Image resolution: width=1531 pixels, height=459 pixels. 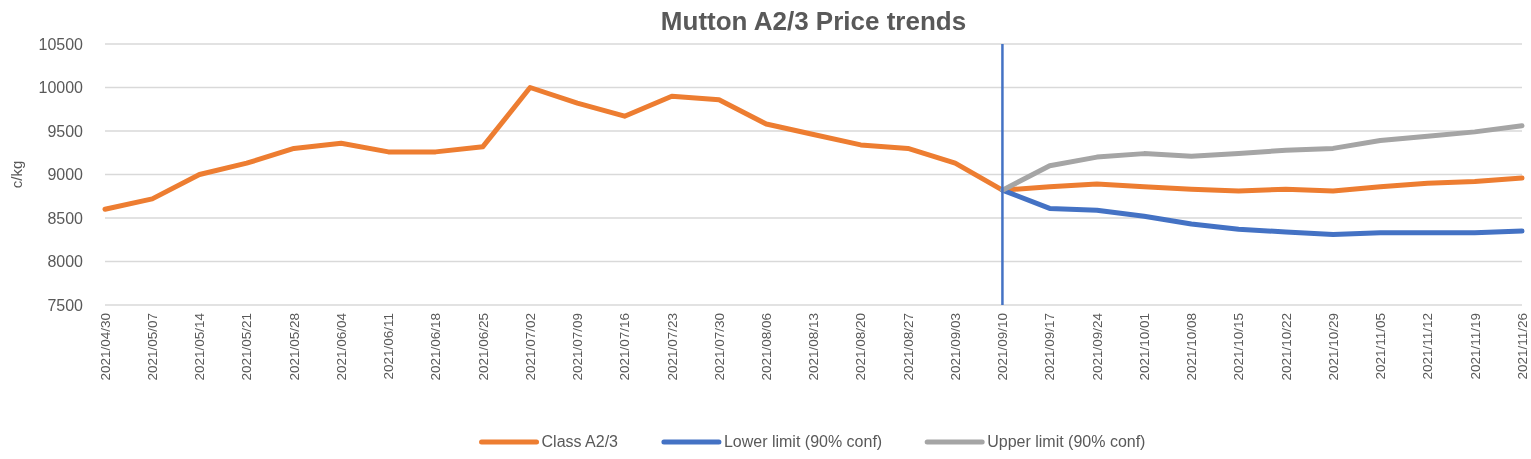 I want to click on x-tick-label: 2021/10/29, so click(x=1333, y=347).